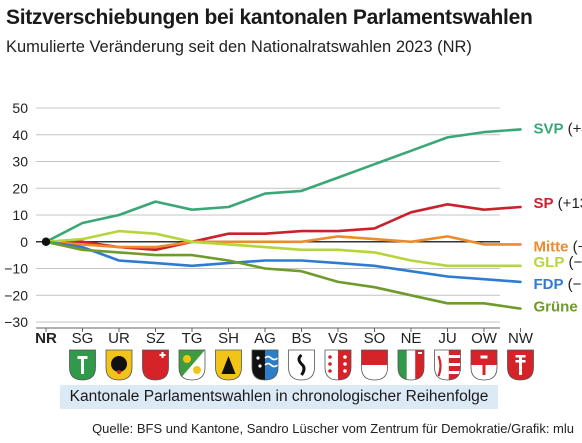  What do you see at coordinates (558, 284) in the screenshot?
I see `series-end-label: FDP (−15)` at bounding box center [558, 284].